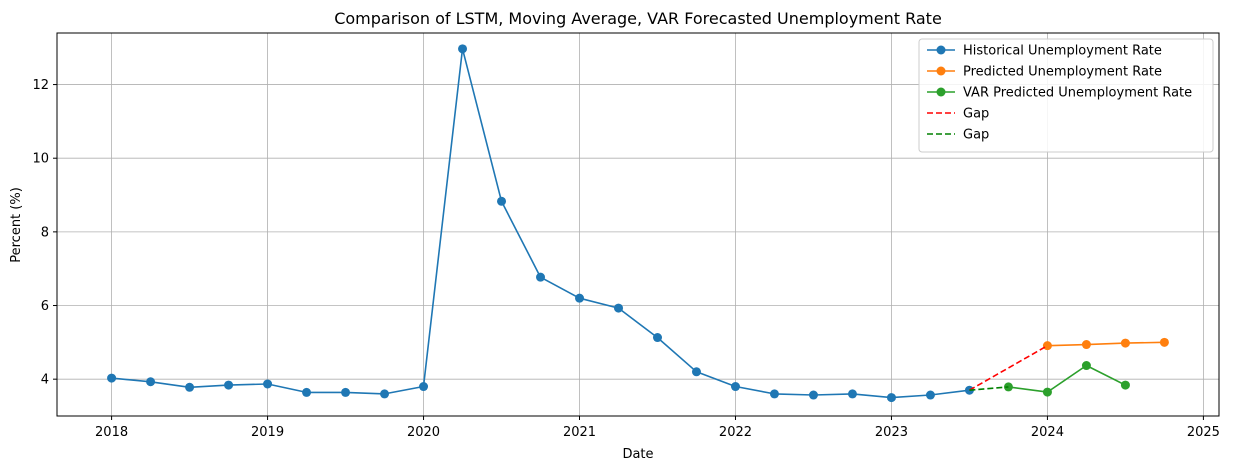 The image size is (1233, 470). What do you see at coordinates (423, 432) in the screenshot?
I see `x-tick-label: 2020` at bounding box center [423, 432].